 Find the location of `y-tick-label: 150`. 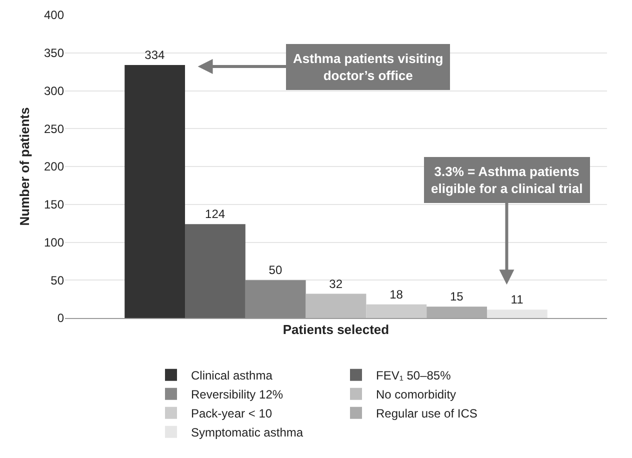

y-tick-label: 150 is located at coordinates (54, 205).